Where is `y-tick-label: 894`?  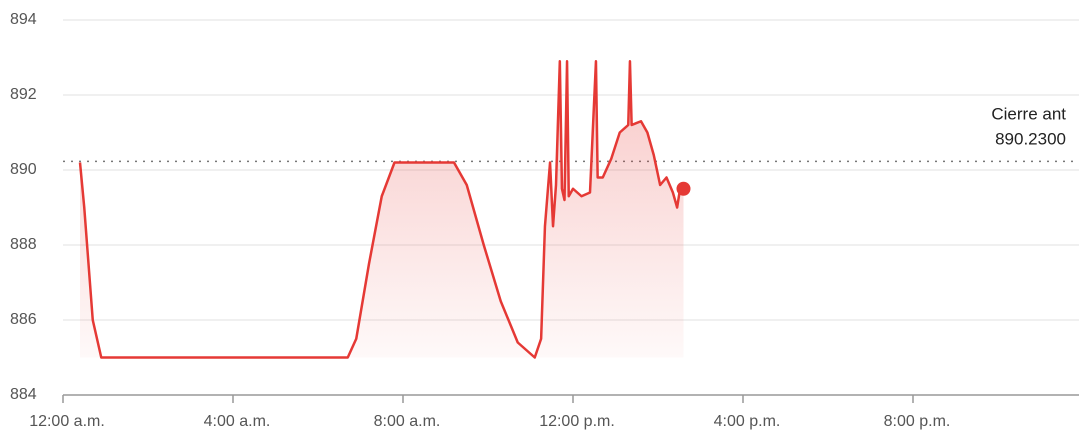
y-tick-label: 894 is located at coordinates (23, 19).